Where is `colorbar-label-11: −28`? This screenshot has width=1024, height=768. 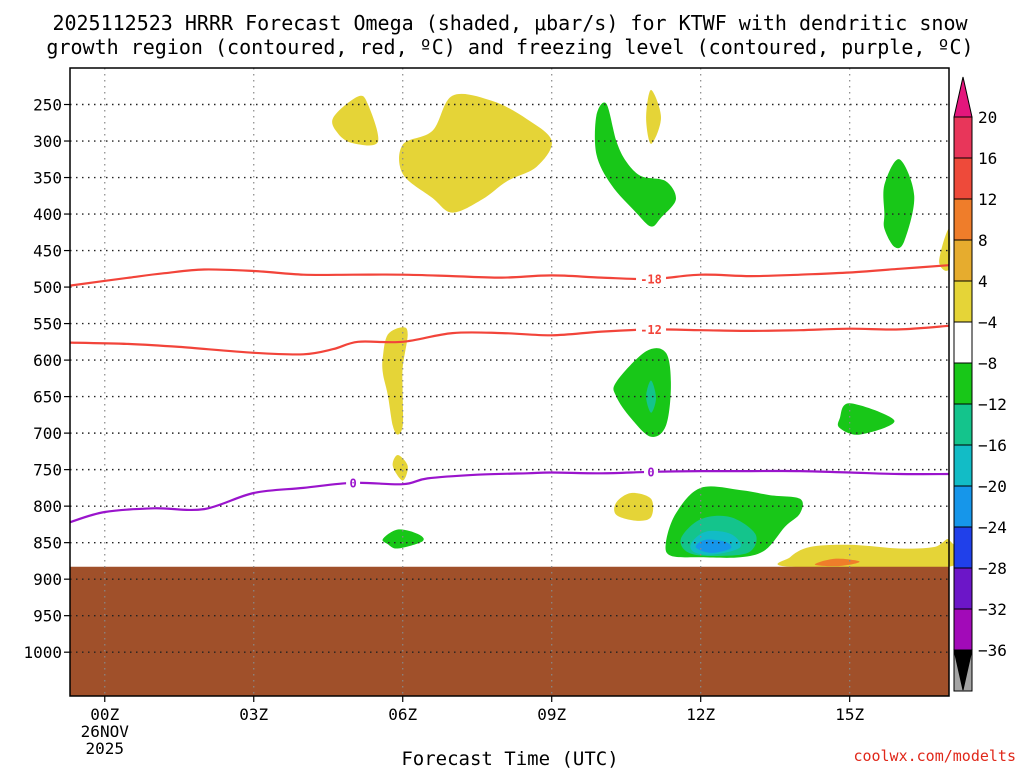 colorbar-label-11: −28 is located at coordinates (992, 568).